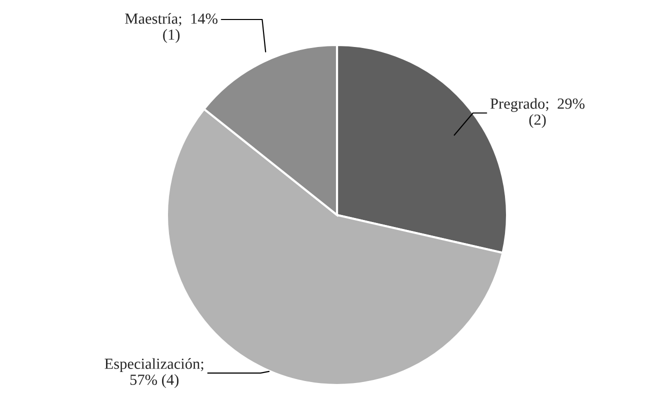 The height and width of the screenshot is (401, 662). Describe the element at coordinates (537, 113) in the screenshot. I see `slice-label: Pregrado; 29% (2)` at that location.